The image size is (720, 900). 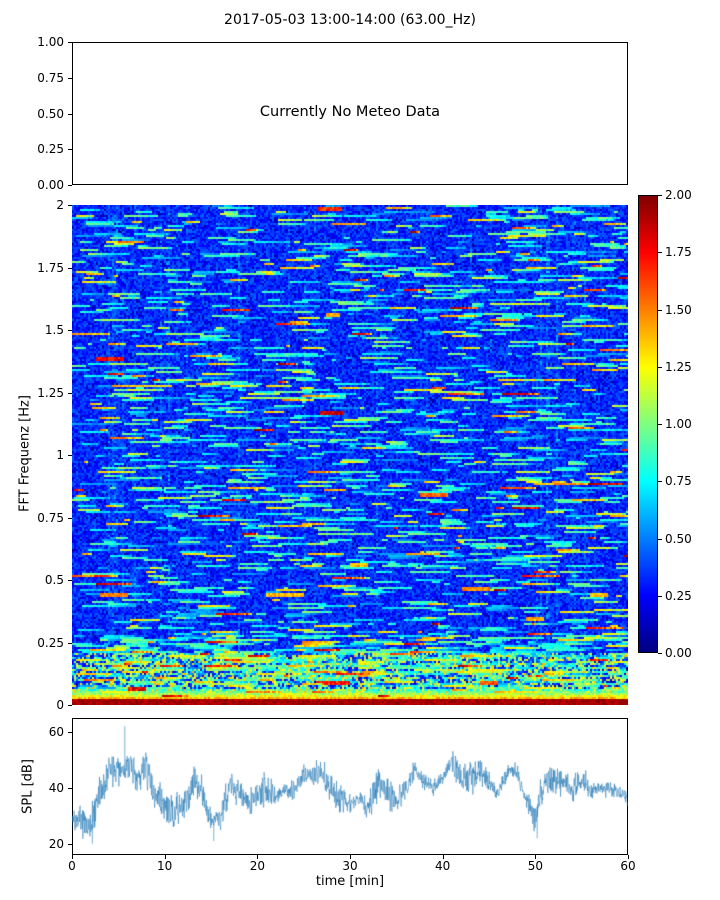 I want to click on colorbar-tick-label: 1.50, so click(x=678, y=309).